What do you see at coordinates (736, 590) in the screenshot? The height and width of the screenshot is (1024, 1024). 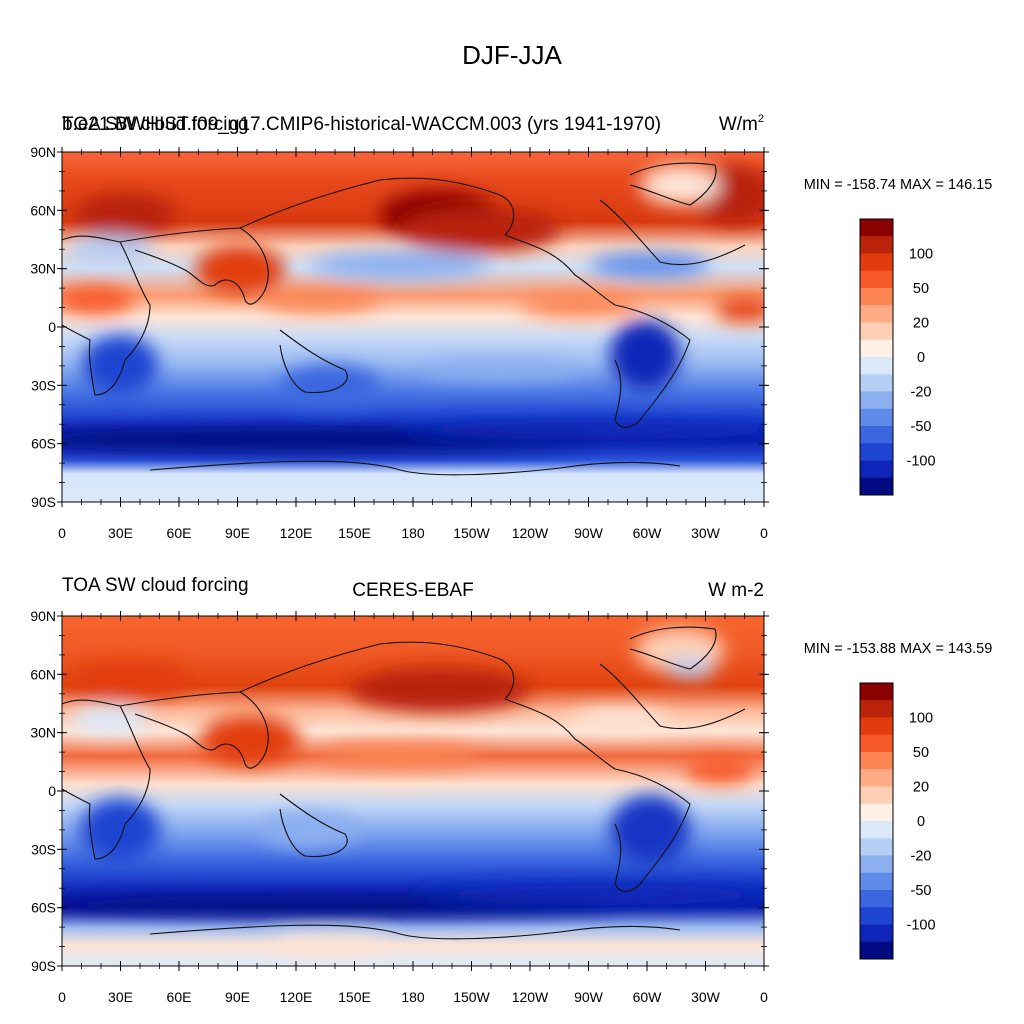 I see `panel-units: W m-2` at bounding box center [736, 590].